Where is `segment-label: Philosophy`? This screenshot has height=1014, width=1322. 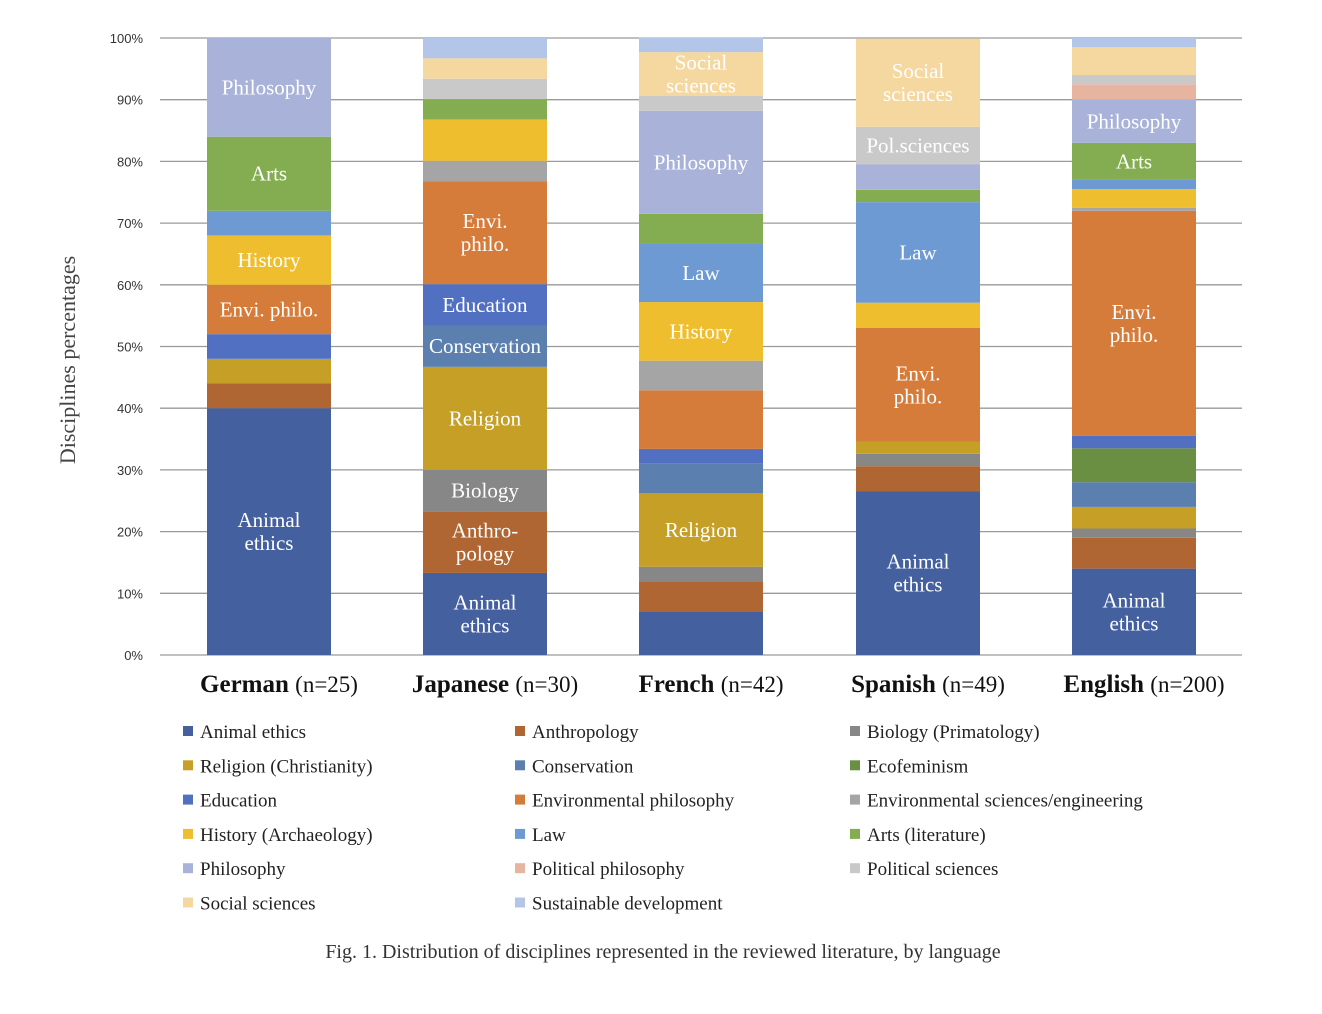 segment-label: Philosophy is located at coordinates (701, 162).